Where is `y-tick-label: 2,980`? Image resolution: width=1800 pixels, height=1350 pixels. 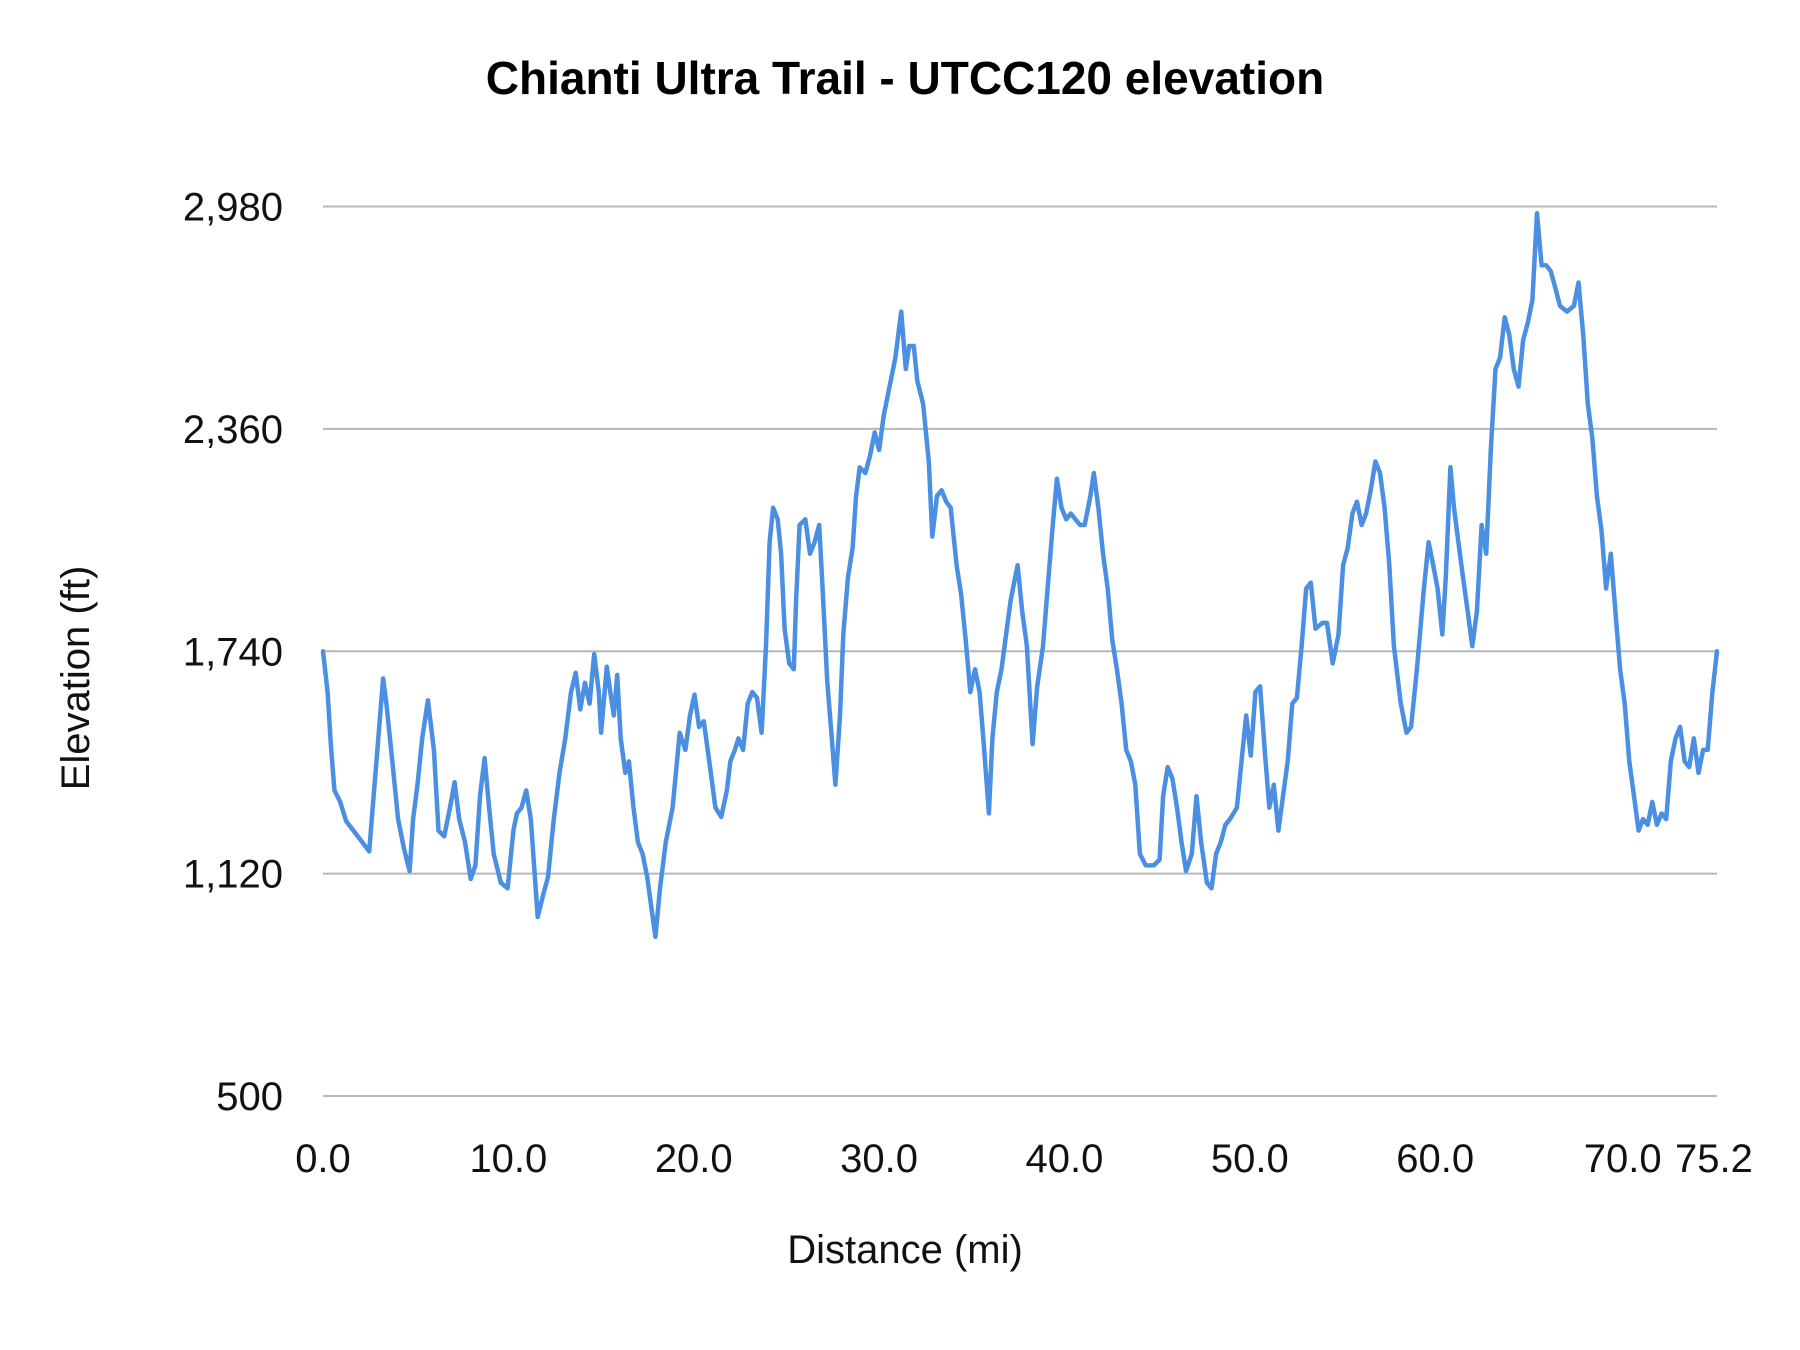 y-tick-label: 2,980 is located at coordinates (233, 208).